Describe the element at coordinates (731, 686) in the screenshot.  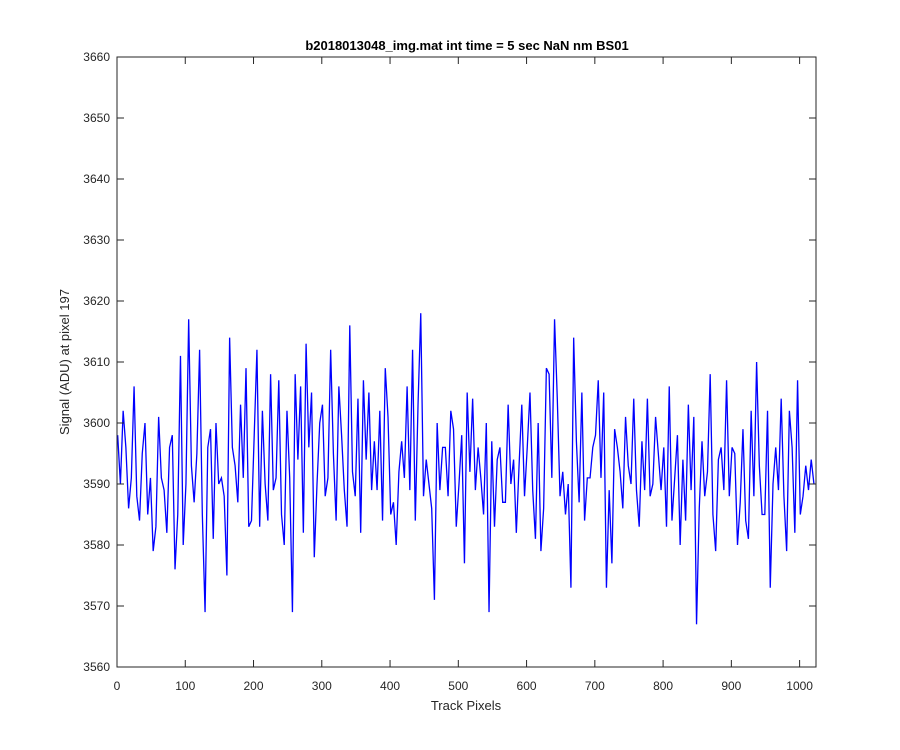
I see `x-tick-label: 900` at that location.